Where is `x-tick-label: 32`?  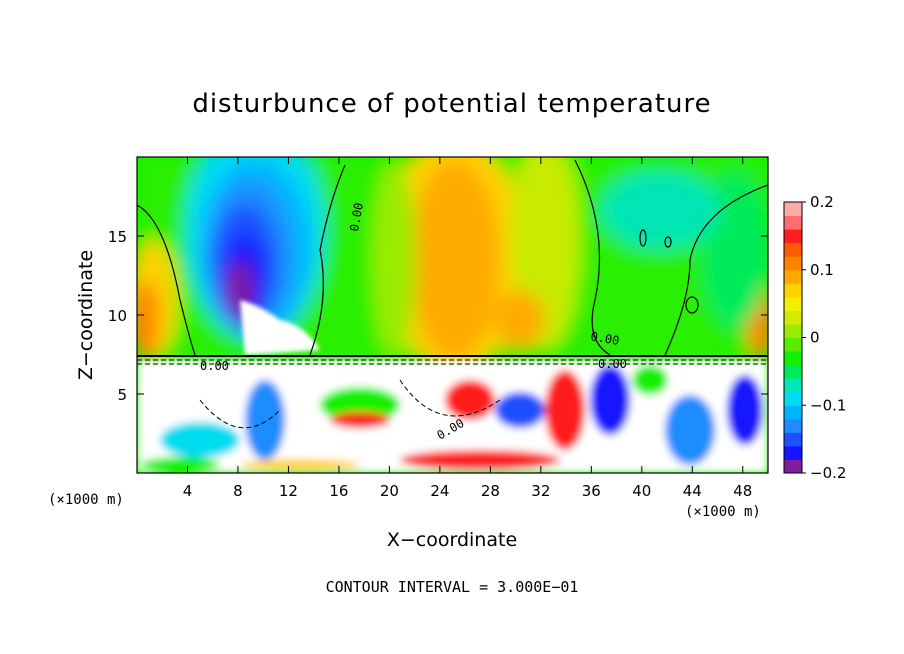 x-tick-label: 32 is located at coordinates (540, 491).